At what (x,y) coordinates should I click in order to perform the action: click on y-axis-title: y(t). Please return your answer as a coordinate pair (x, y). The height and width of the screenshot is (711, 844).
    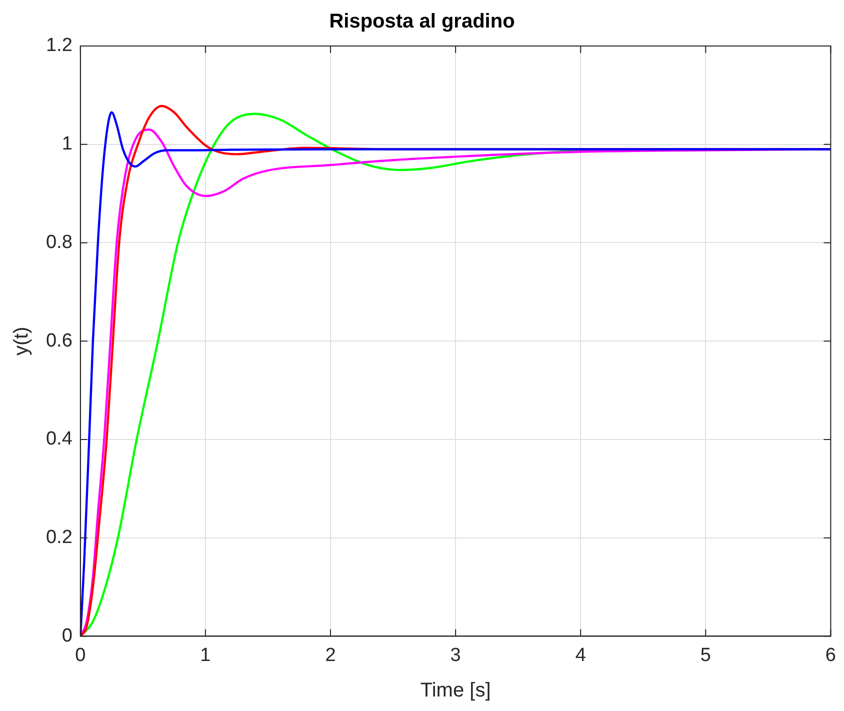
    Looking at the image, I should click on (21, 341).